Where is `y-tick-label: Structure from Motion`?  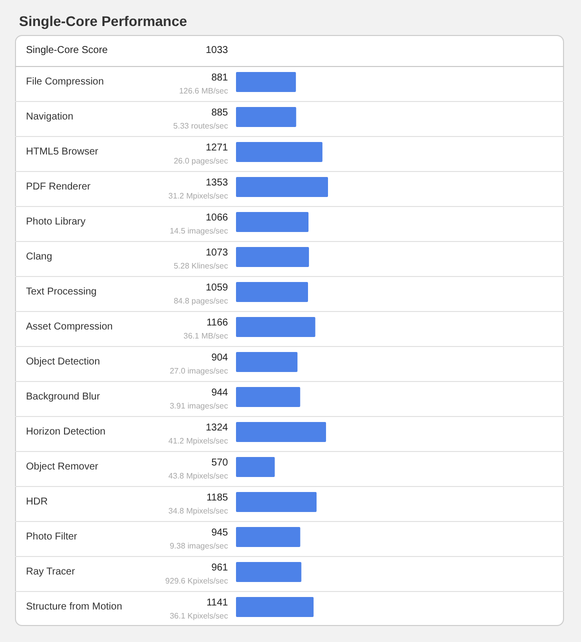 y-tick-label: Structure from Motion is located at coordinates (74, 607).